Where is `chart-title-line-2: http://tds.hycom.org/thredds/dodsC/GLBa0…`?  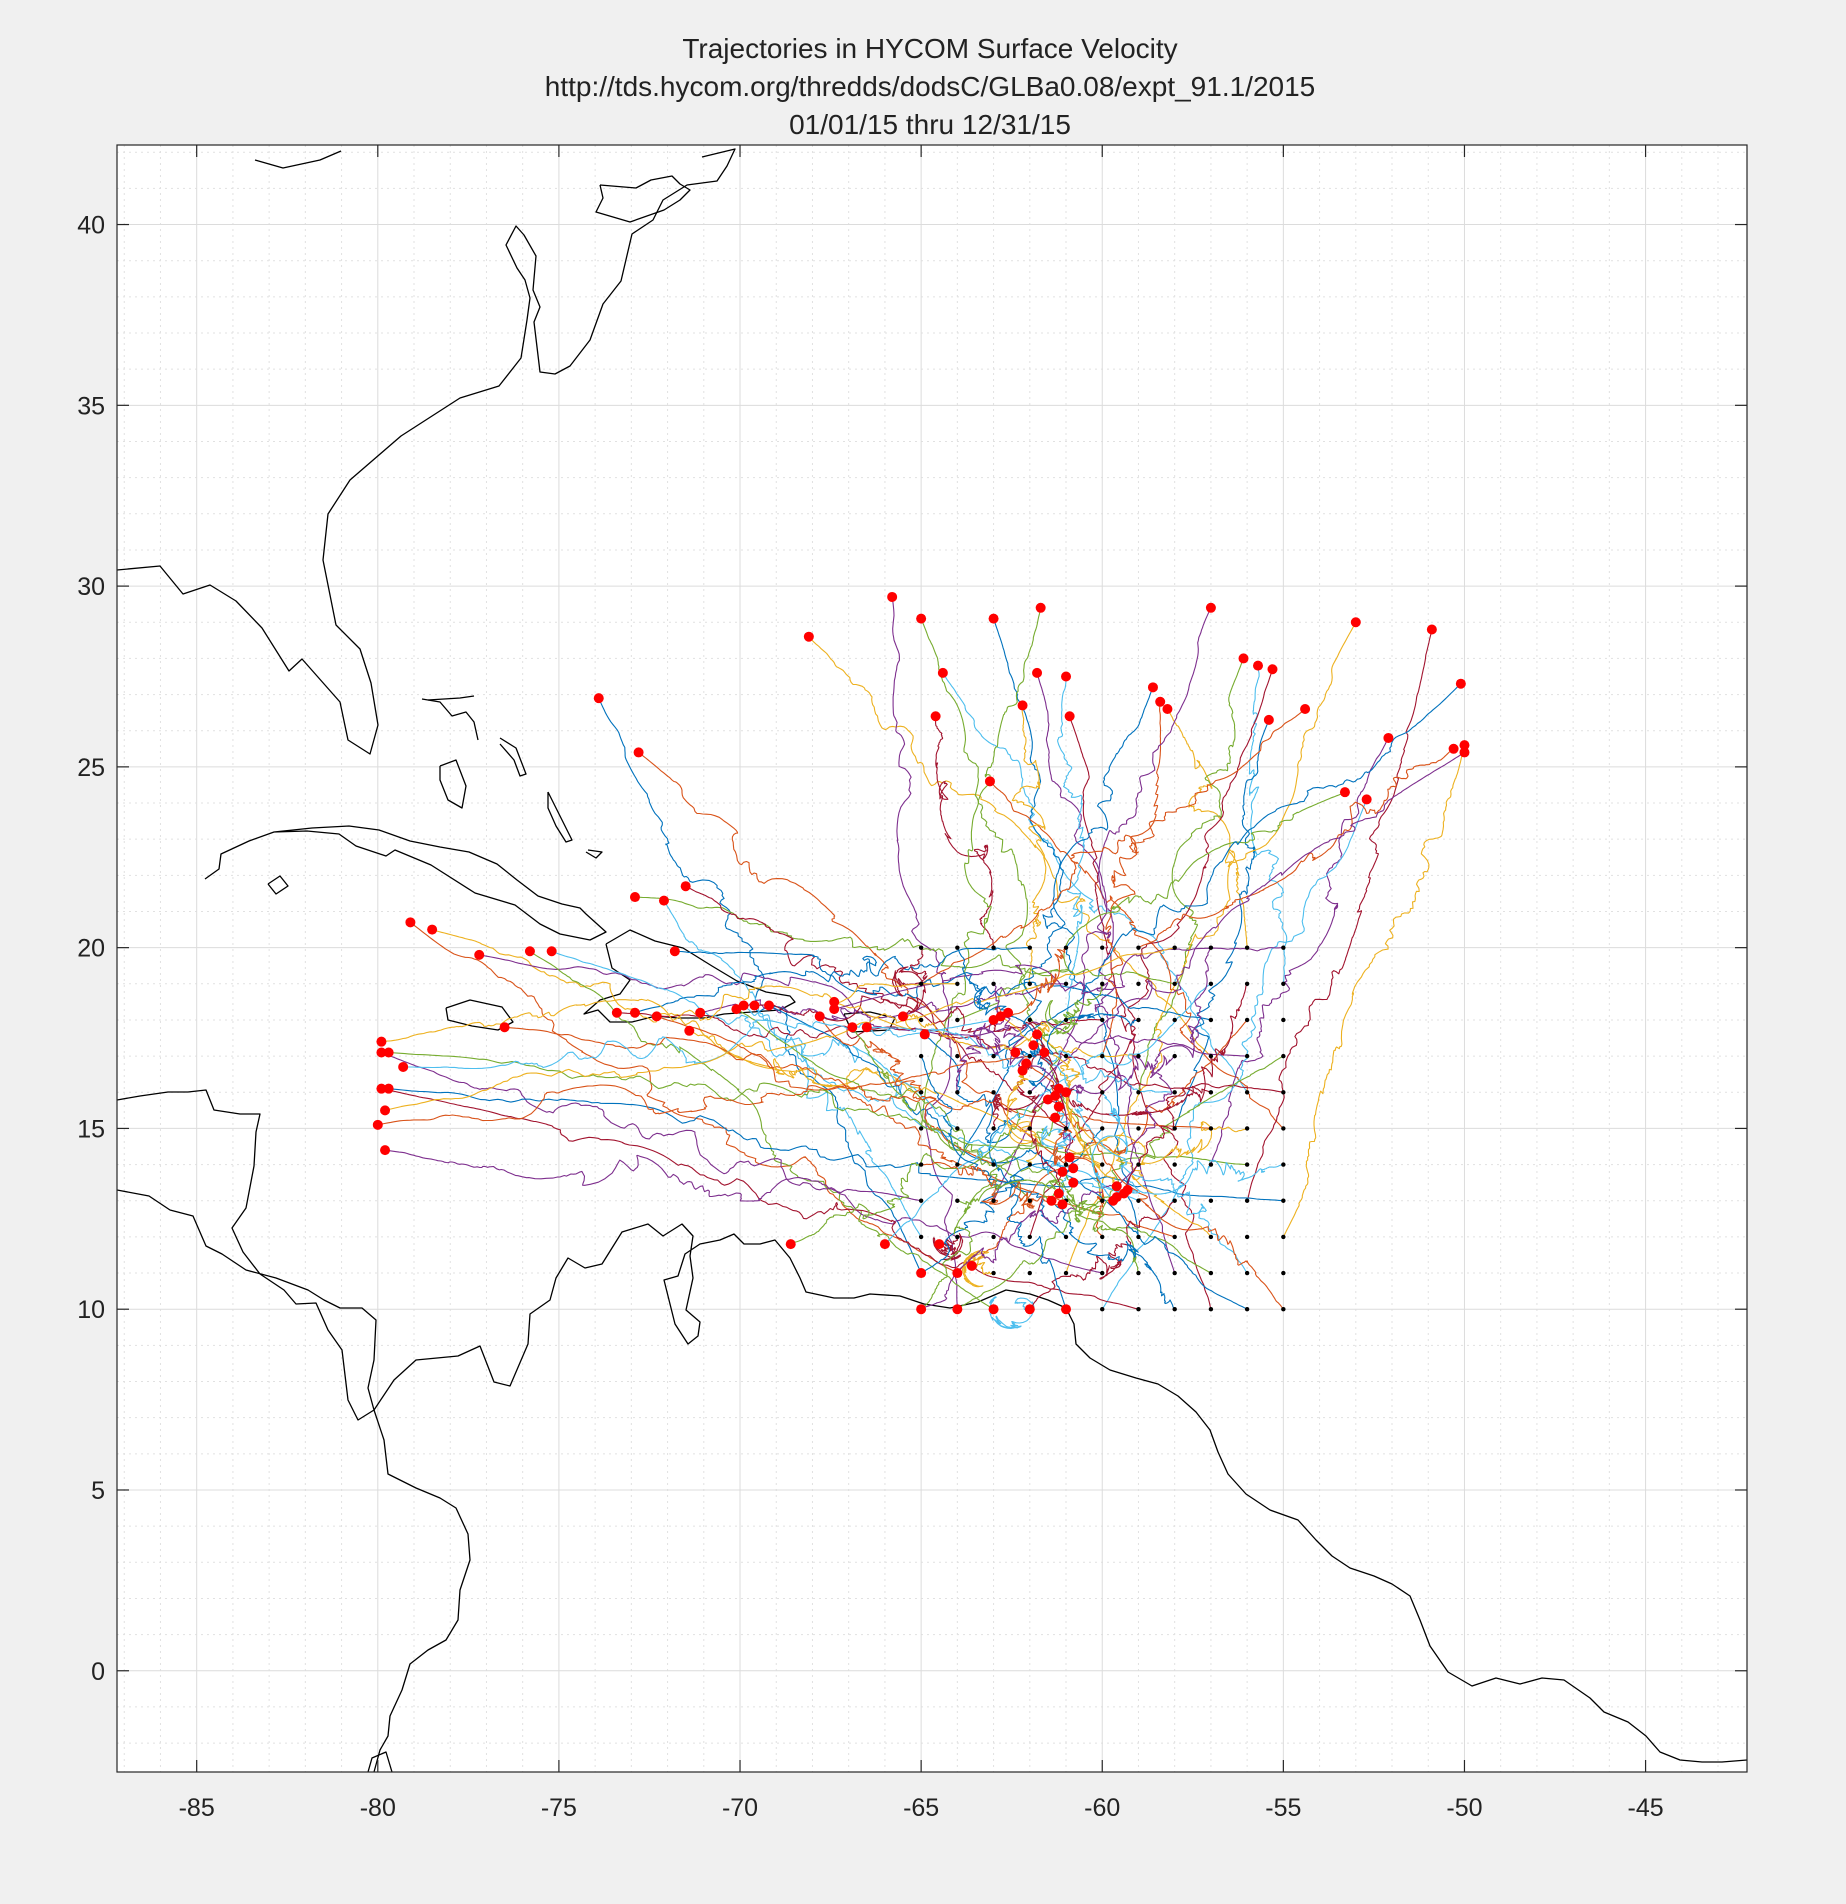
chart-title-line-2: http://tds.hycom.org/thredds/dodsC/GLBa0… is located at coordinates (930, 86).